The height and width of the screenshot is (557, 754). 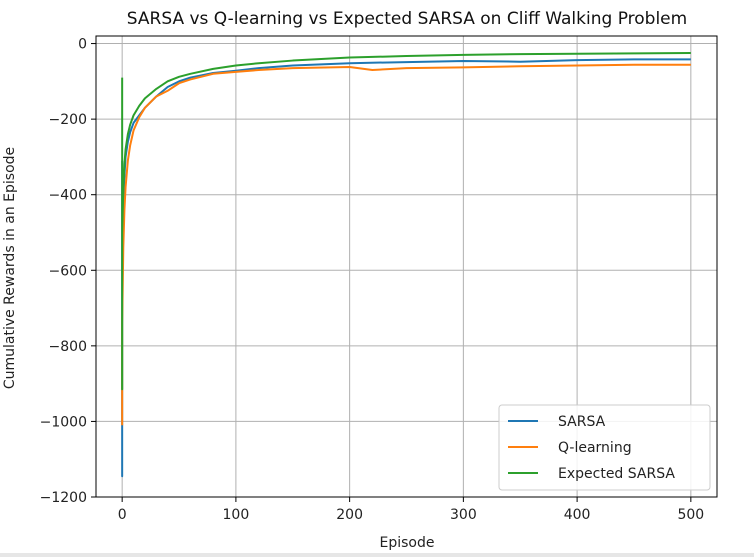 What do you see at coordinates (68, 347) in the screenshot?
I see `y-tick-label: −800` at bounding box center [68, 347].